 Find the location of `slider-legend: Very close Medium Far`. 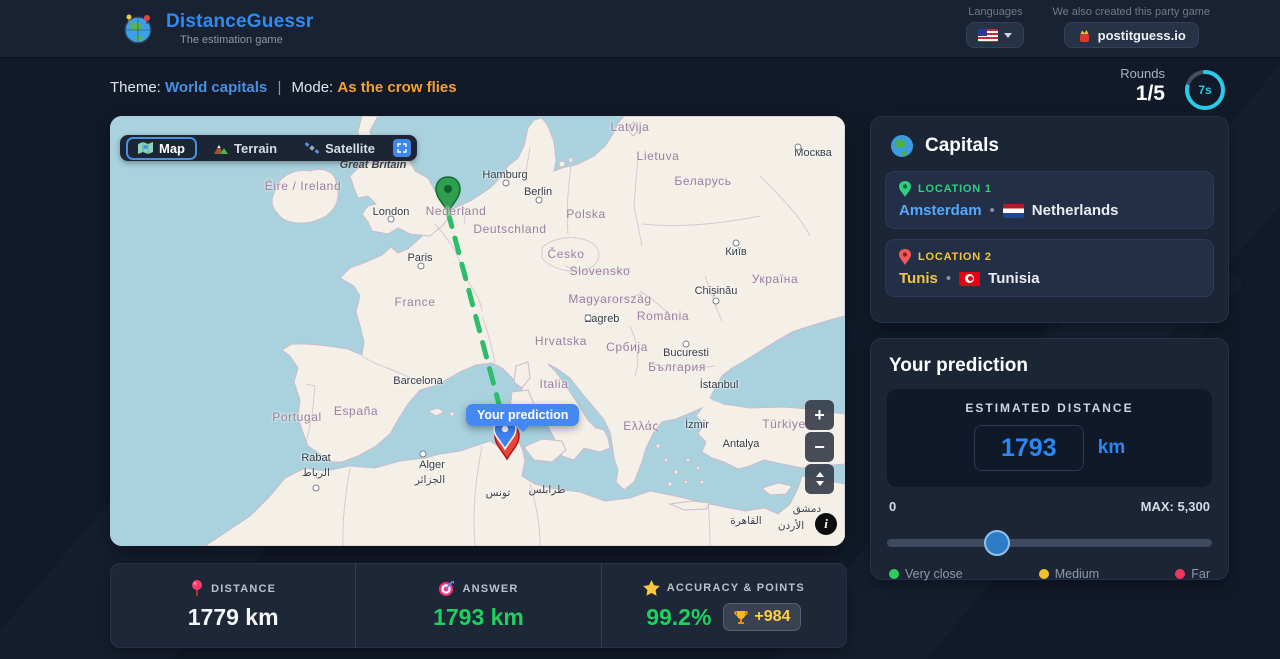

slider-legend: Very close Medium Far is located at coordinates (1049, 574).